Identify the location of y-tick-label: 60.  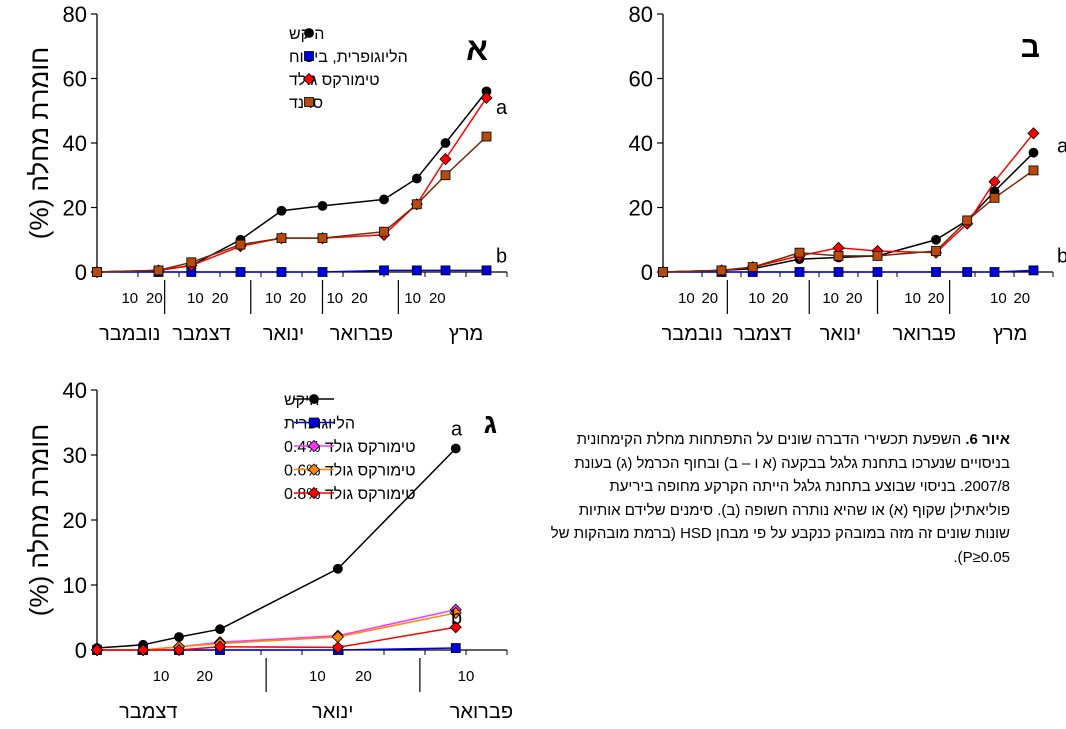
(641, 79).